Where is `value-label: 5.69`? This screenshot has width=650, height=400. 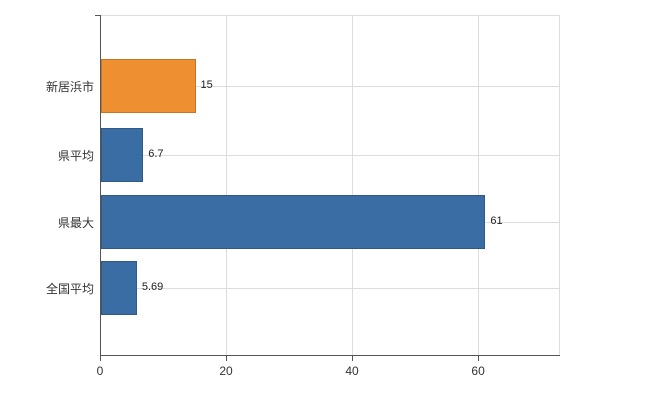 value-label: 5.69 is located at coordinates (152, 287).